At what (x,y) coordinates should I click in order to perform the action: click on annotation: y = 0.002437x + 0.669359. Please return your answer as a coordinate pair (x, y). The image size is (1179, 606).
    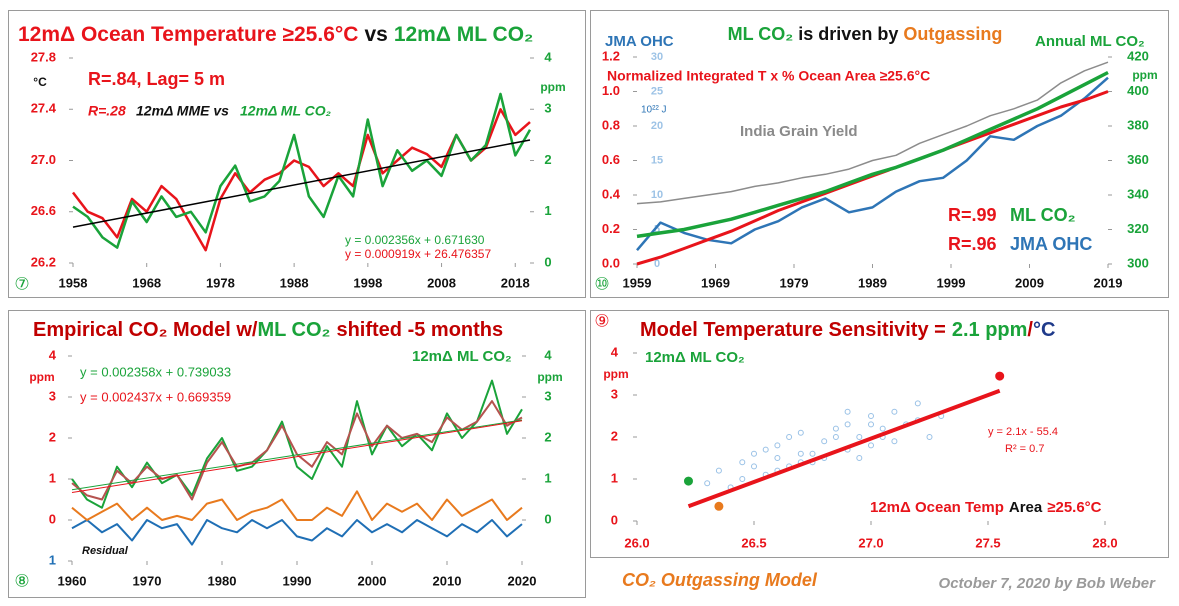
    Looking at the image, I should click on (155, 396).